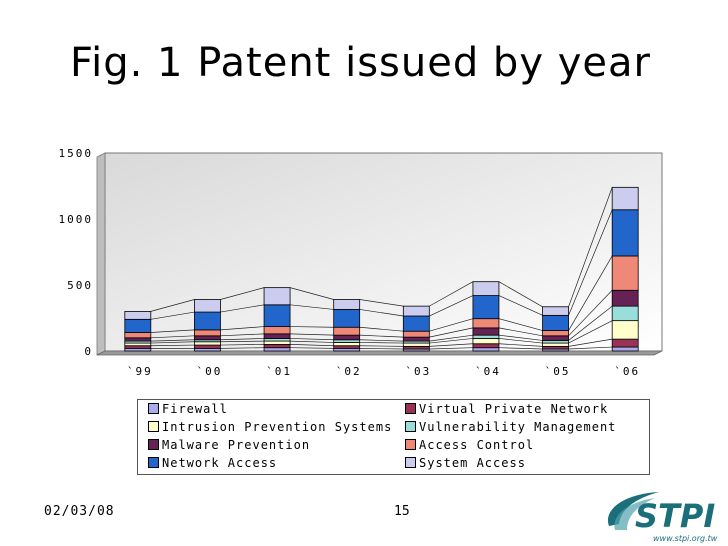 Image resolution: width=728 pixels, height=546 pixels. What do you see at coordinates (379, 353) in the screenshot?
I see `plot-floor` at bounding box center [379, 353].